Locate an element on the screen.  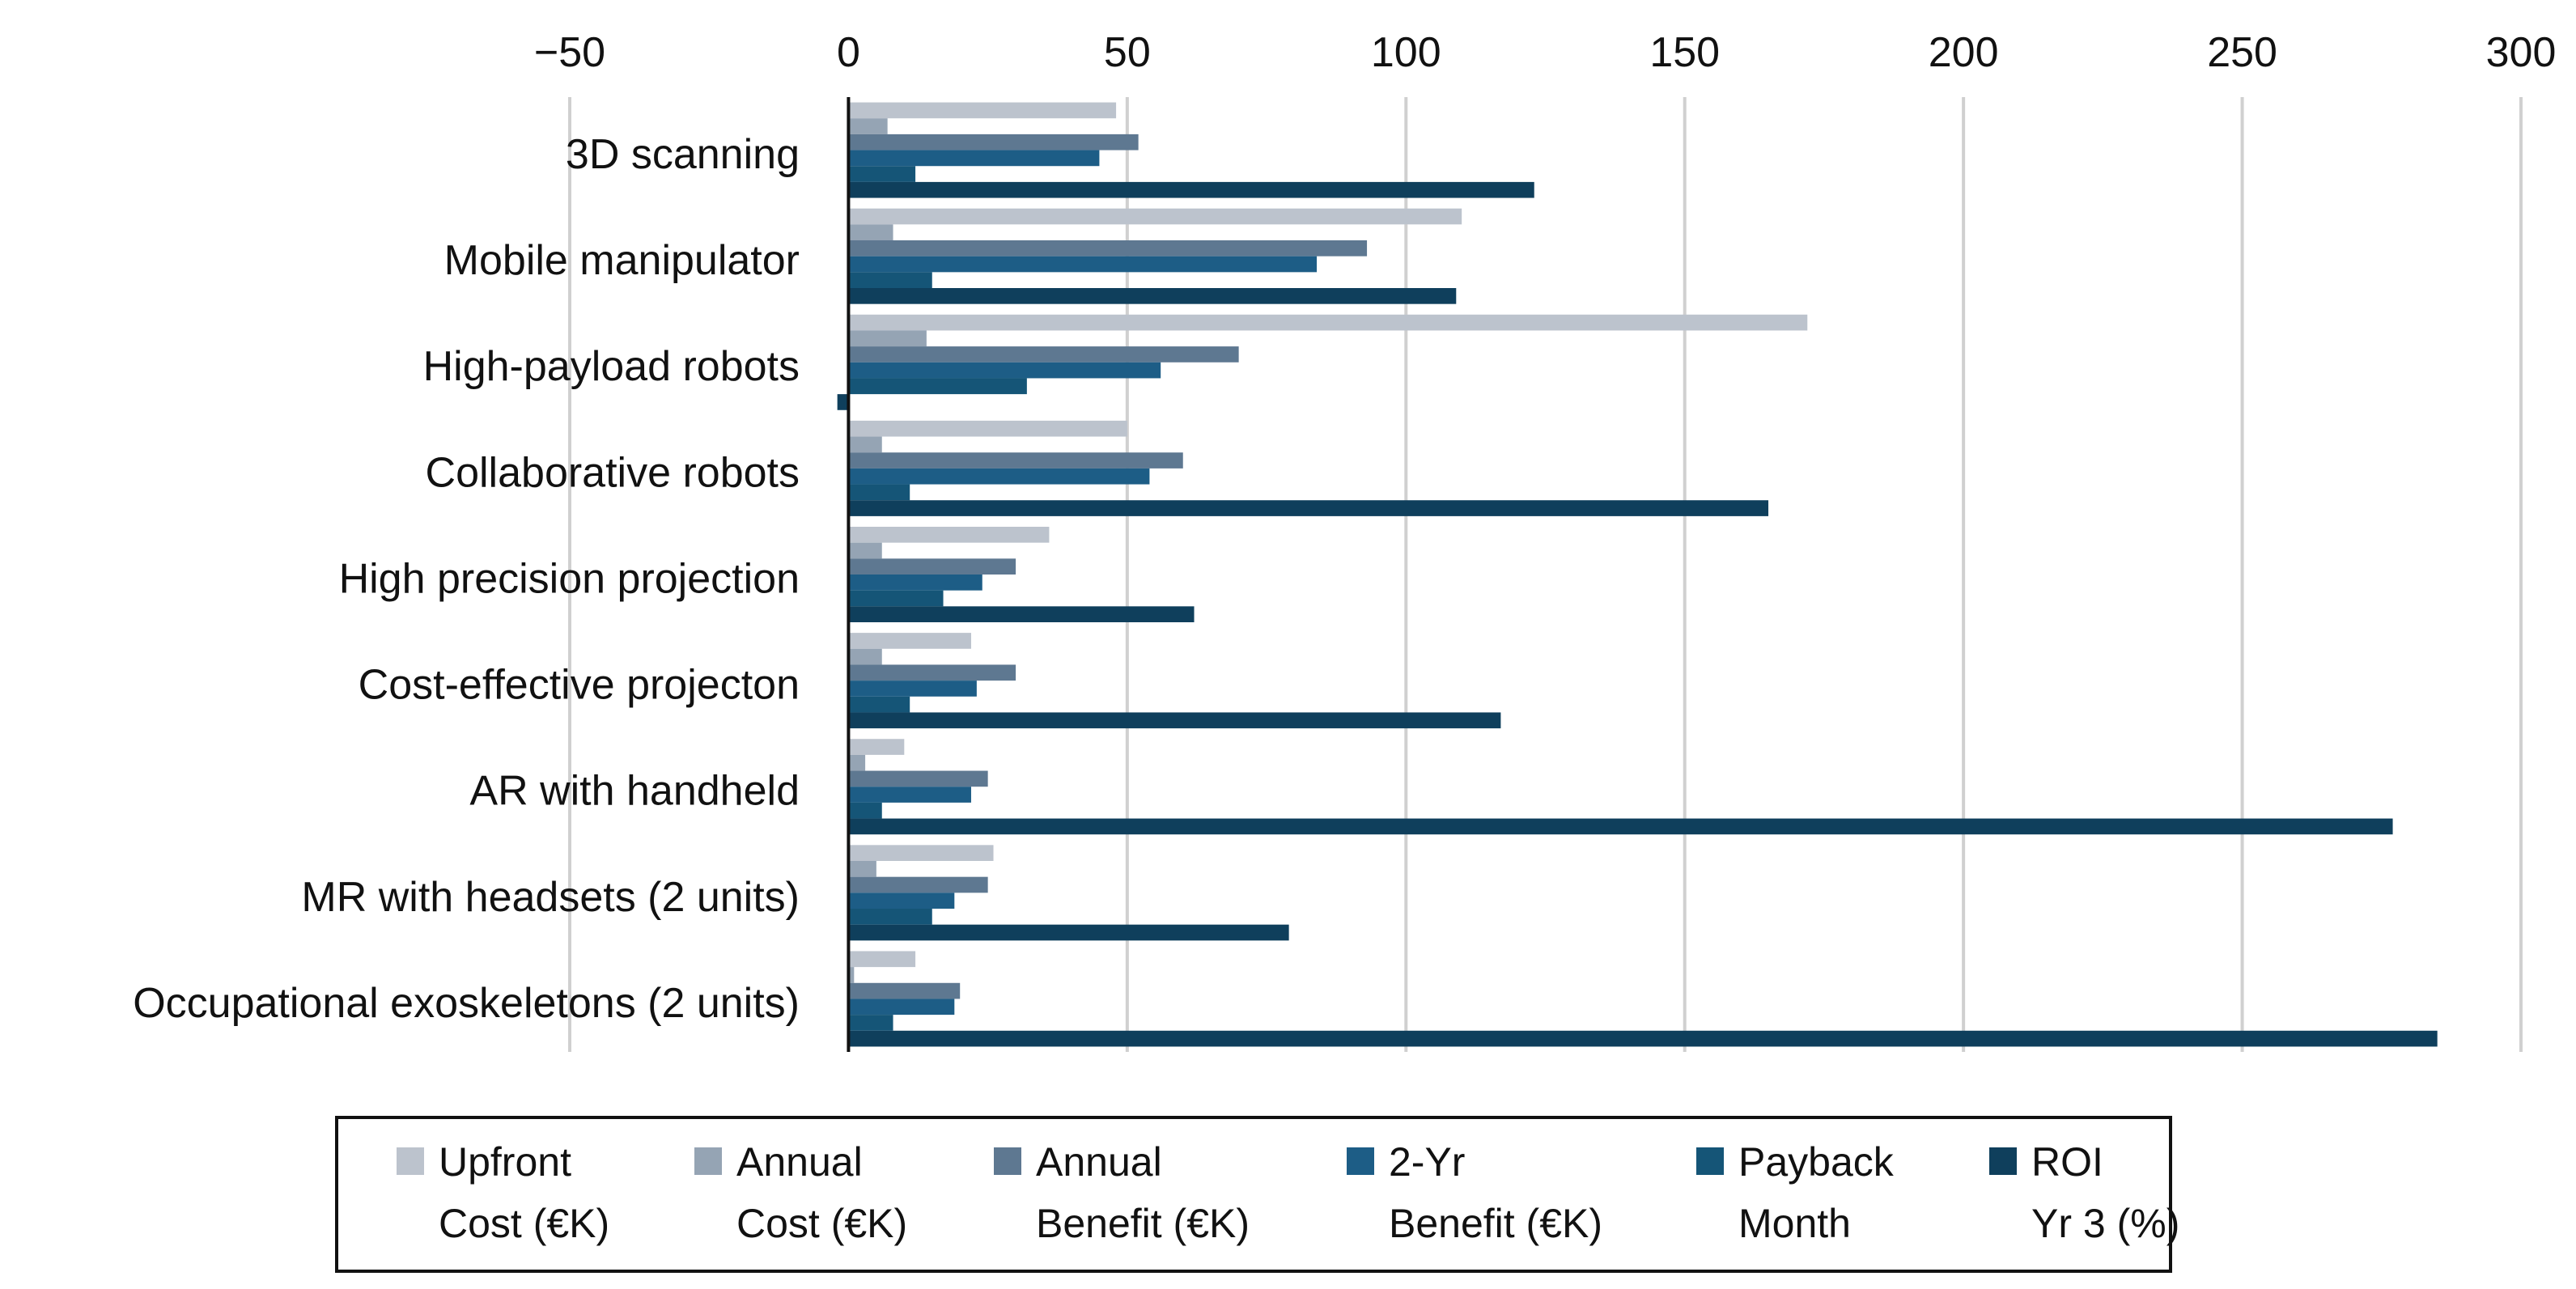
x-tick-label: 50 is located at coordinates (1127, 53).